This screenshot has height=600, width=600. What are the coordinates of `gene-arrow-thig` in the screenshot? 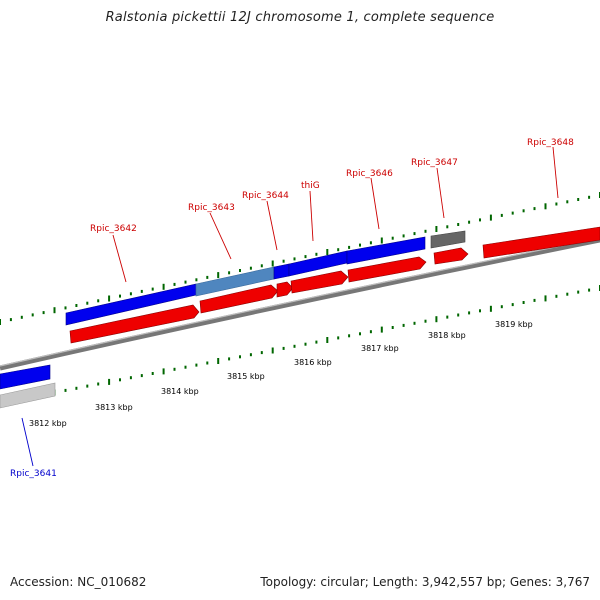 It's located at (319, 282).